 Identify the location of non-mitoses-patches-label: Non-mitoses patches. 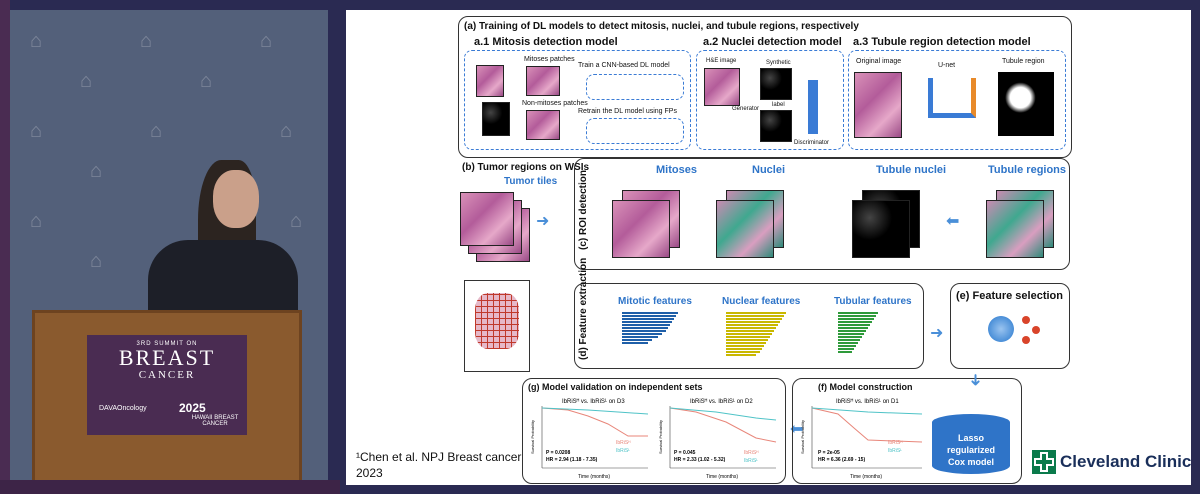
(555, 103).